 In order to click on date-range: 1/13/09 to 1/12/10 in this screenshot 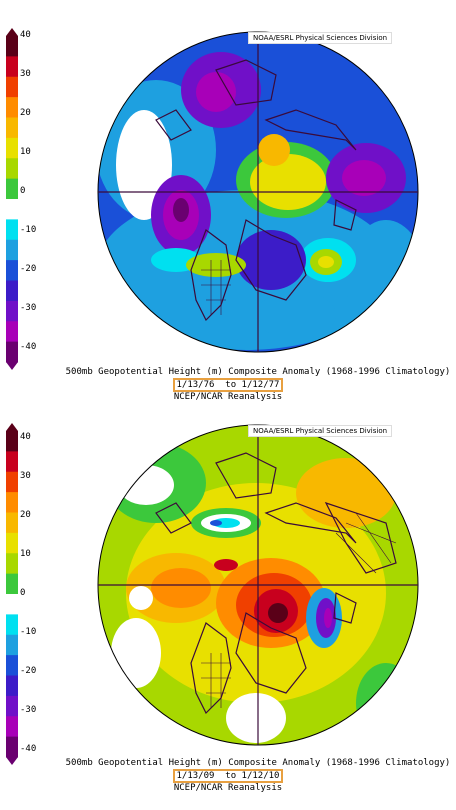, I will do `click(228, 776)`.